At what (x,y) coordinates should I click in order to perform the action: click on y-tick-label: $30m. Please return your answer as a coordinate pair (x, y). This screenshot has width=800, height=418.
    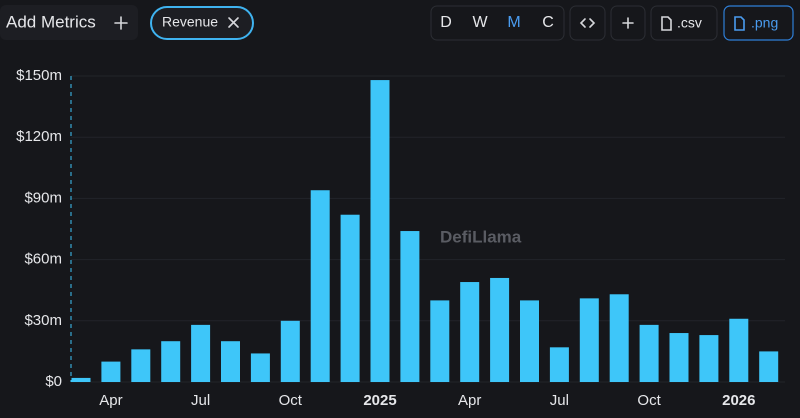
    Looking at the image, I should click on (43, 320).